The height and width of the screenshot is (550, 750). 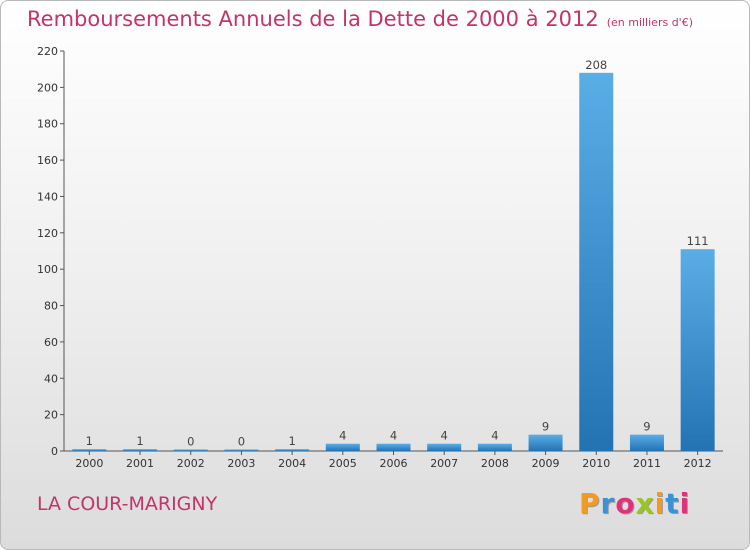 What do you see at coordinates (545, 427) in the screenshot?
I see `data-label-2009: 9` at bounding box center [545, 427].